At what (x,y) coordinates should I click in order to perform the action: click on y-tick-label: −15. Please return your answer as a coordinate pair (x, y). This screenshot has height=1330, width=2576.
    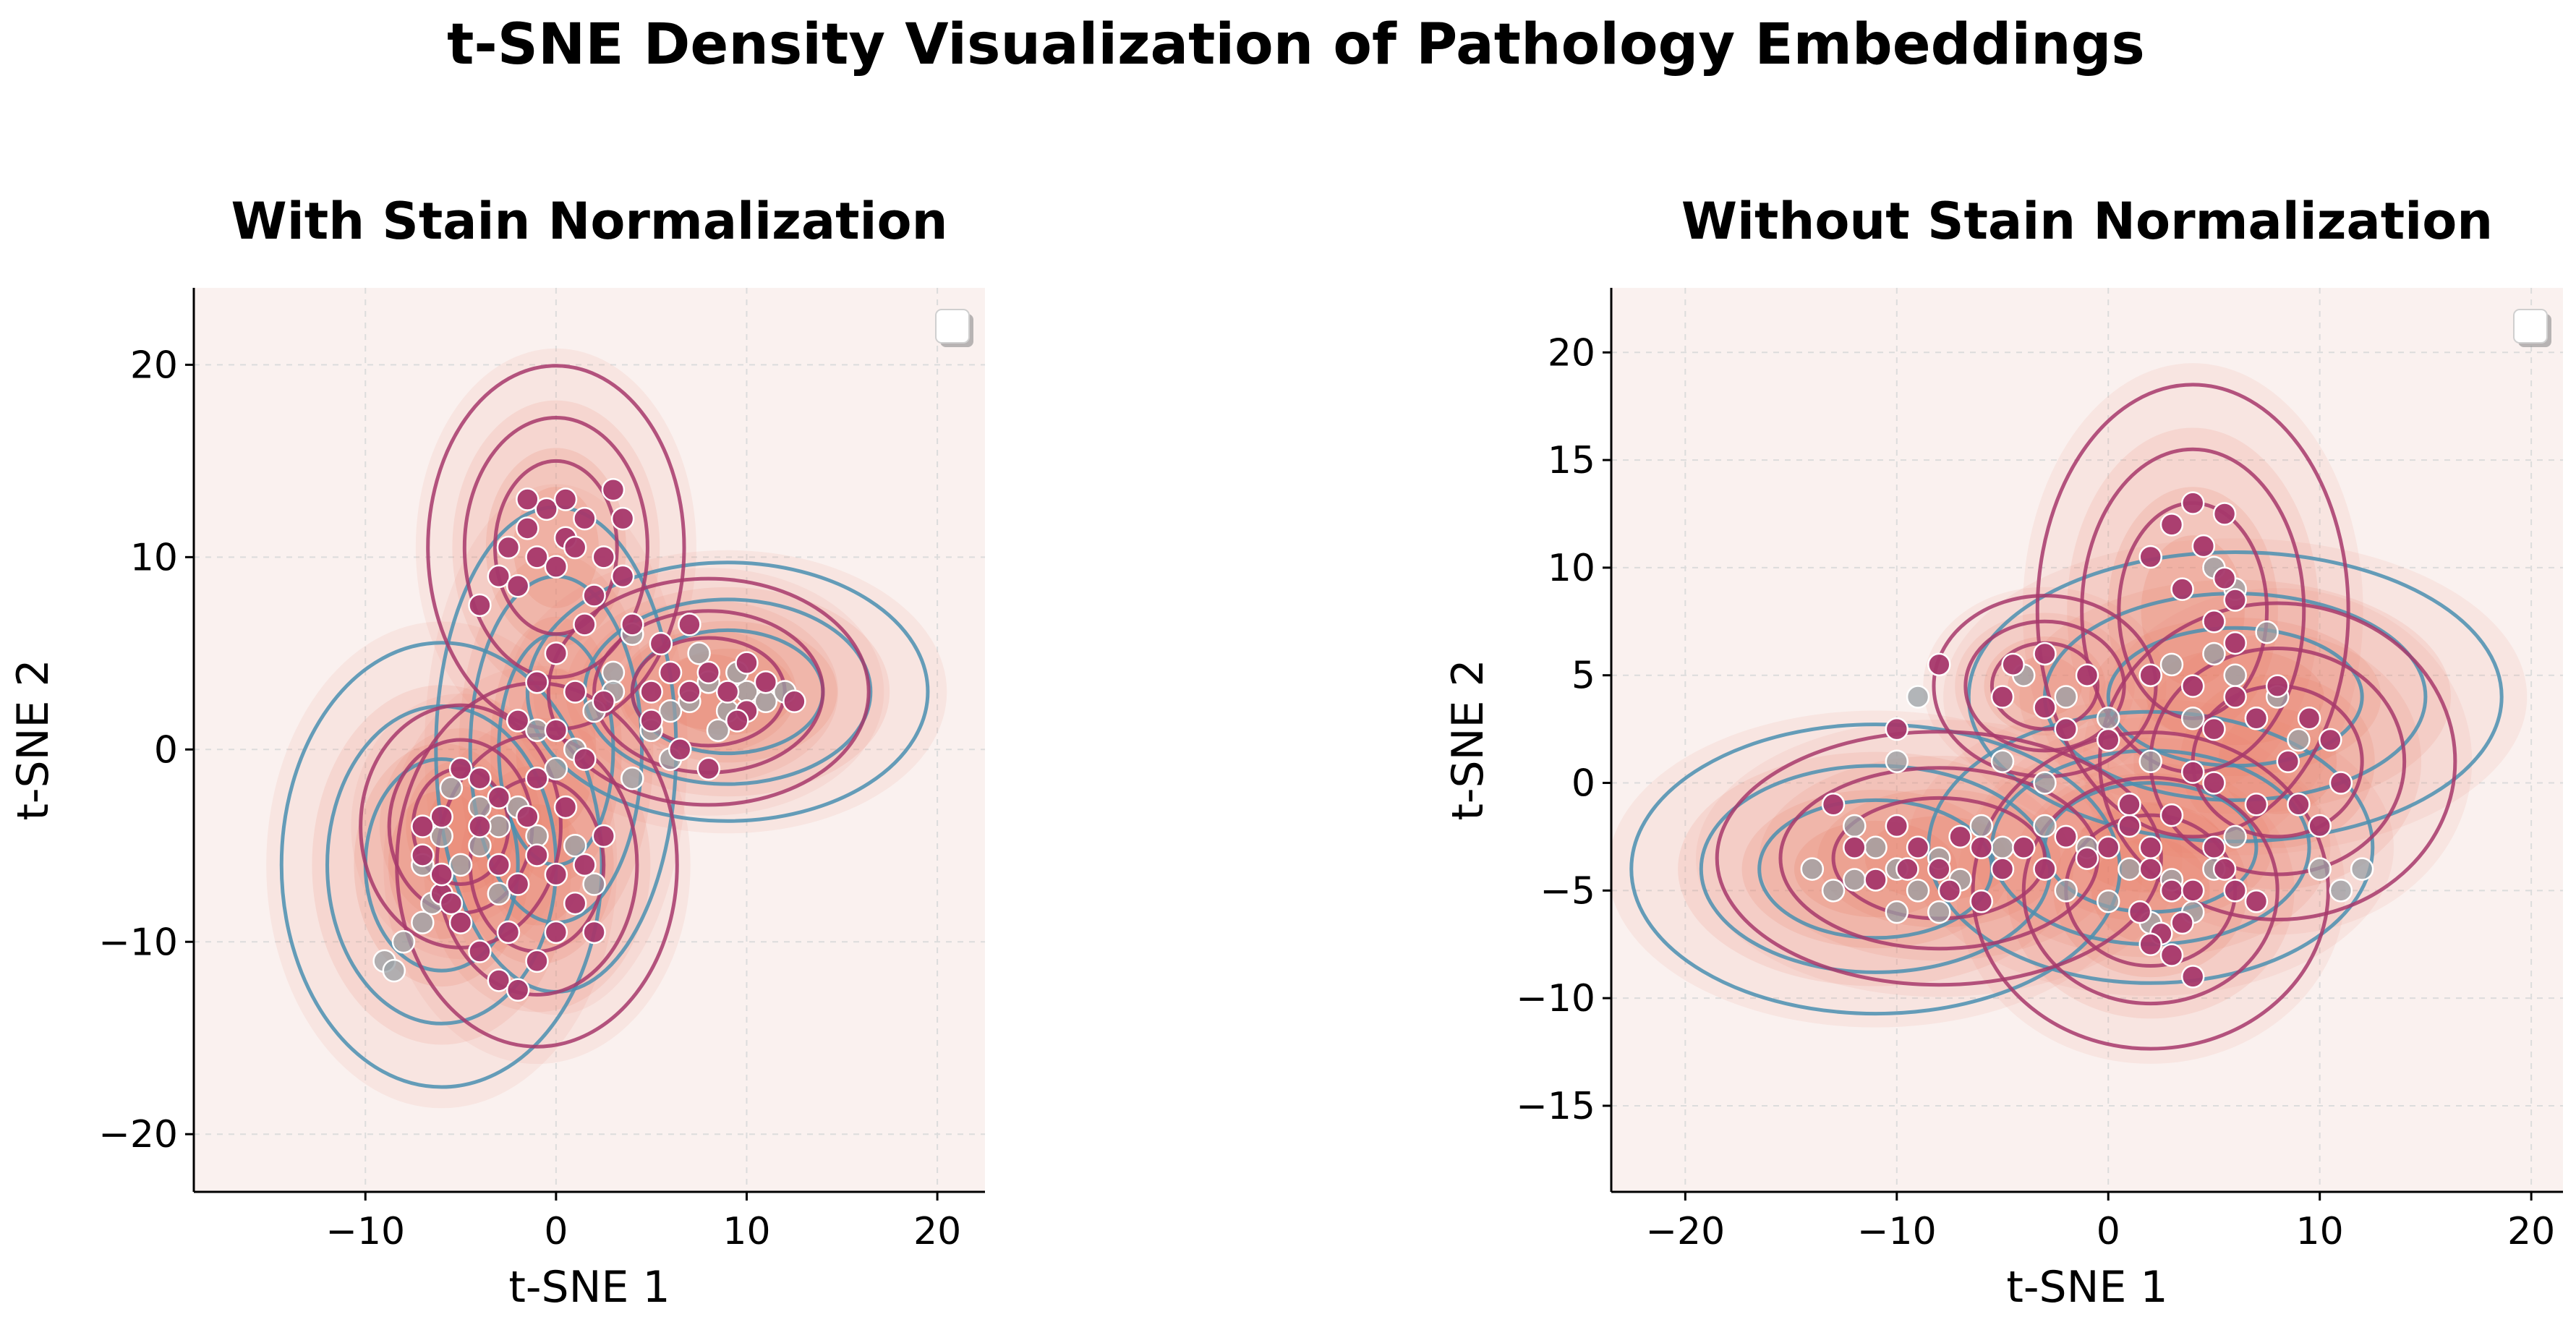
    Looking at the image, I should click on (1555, 1106).